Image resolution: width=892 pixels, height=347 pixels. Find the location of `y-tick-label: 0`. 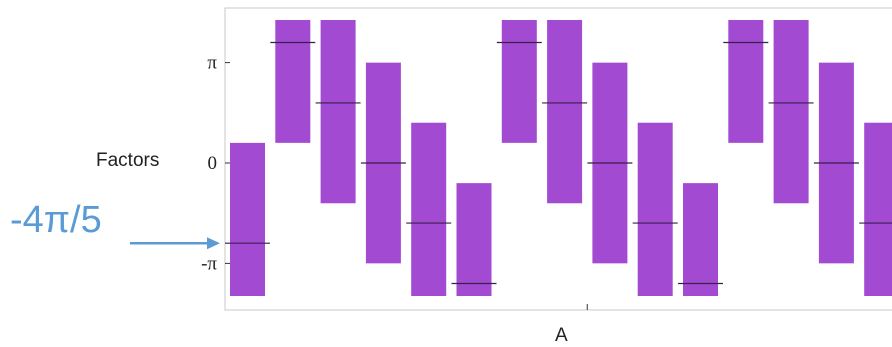

y-tick-label: 0 is located at coordinates (213, 163).